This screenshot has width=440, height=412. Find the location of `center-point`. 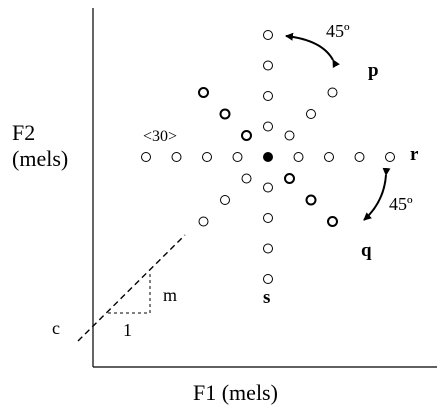

center-point is located at coordinates (268, 157).